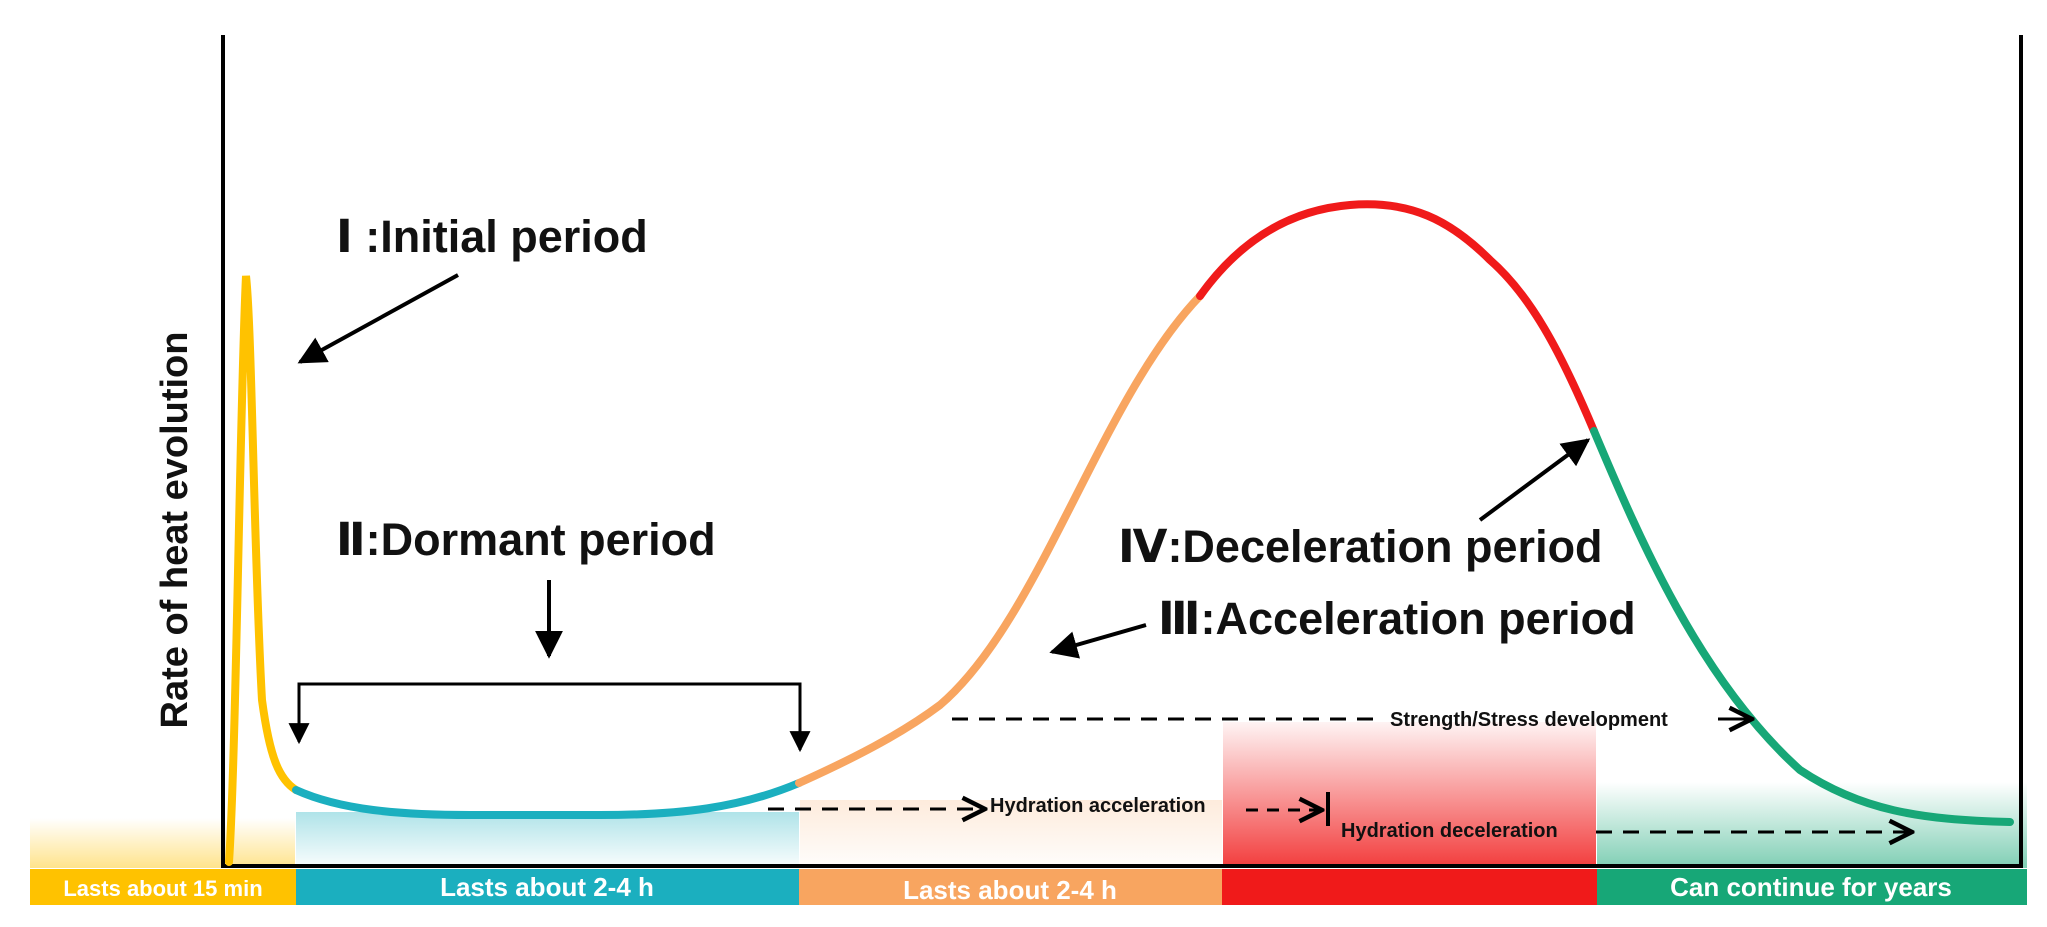 Image resolution: width=2047 pixels, height=927 pixels. What do you see at coordinates (549, 708) in the screenshot?
I see `dormant-bracket` at bounding box center [549, 708].